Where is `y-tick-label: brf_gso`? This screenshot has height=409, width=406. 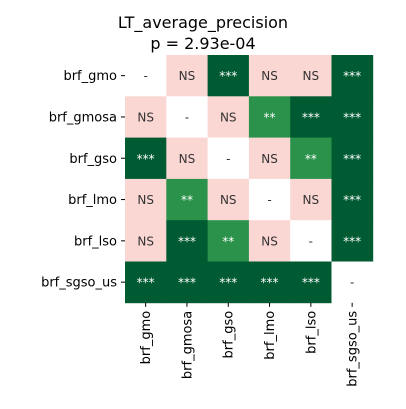 y-tick-label: brf_gso is located at coordinates (93, 159).